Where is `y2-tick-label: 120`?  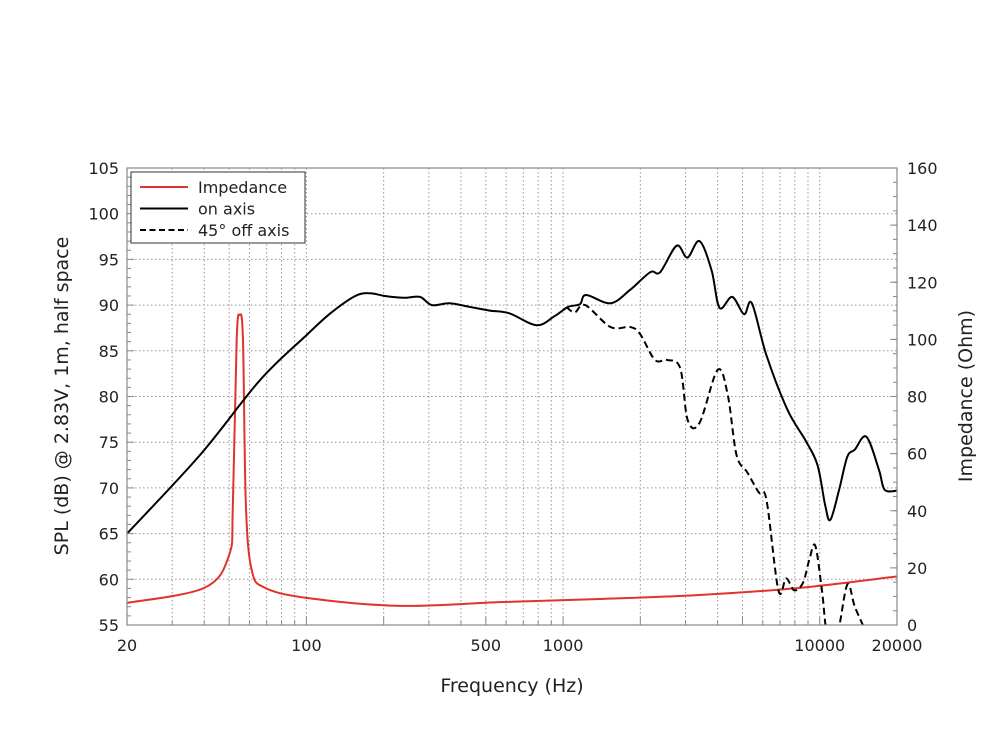
y2-tick-label: 120 is located at coordinates (922, 282).